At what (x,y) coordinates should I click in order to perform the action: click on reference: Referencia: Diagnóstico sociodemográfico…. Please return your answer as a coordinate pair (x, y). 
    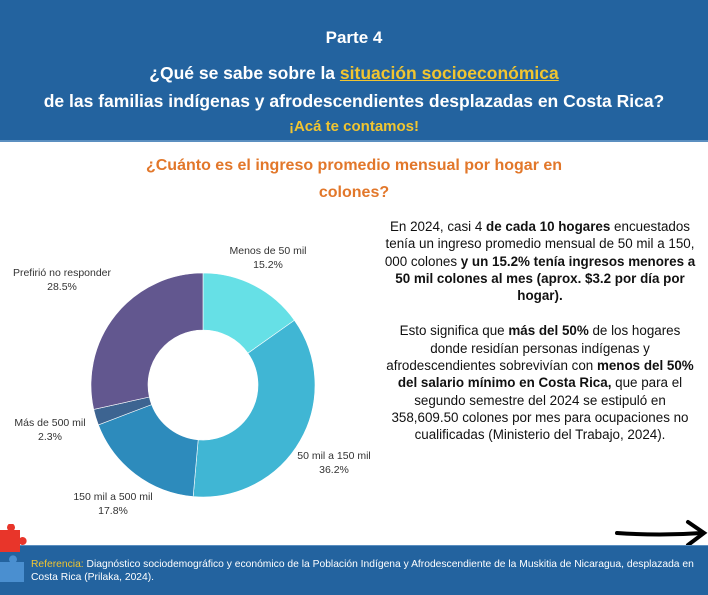
    Looking at the image, I should click on (366, 571).